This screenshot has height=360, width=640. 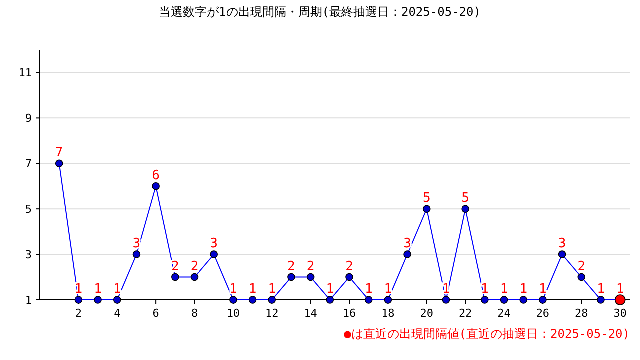 I want to click on data-label: 6, so click(x=156, y=176).